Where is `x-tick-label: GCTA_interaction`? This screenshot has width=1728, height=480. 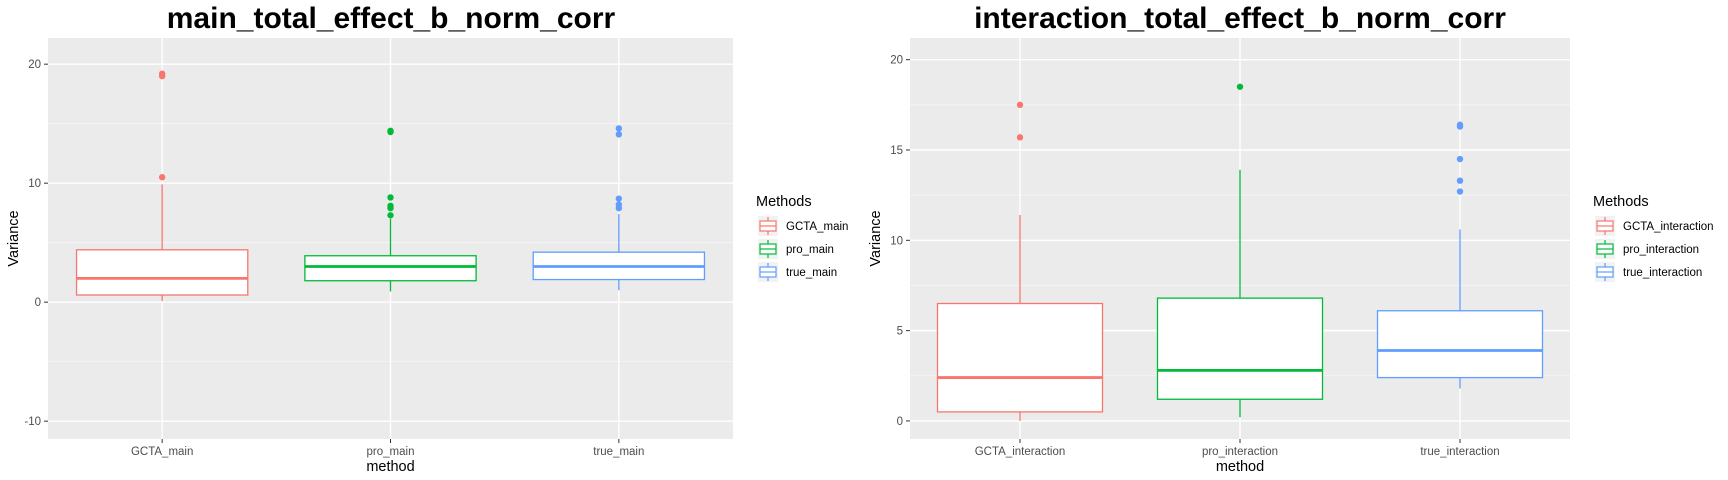 x-tick-label: GCTA_interaction is located at coordinates (1020, 452).